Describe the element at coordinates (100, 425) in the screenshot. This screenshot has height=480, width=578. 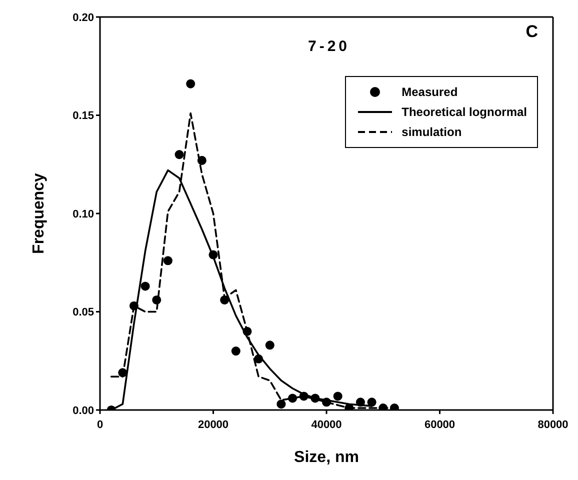
I see `x-tick-label: 0` at that location.